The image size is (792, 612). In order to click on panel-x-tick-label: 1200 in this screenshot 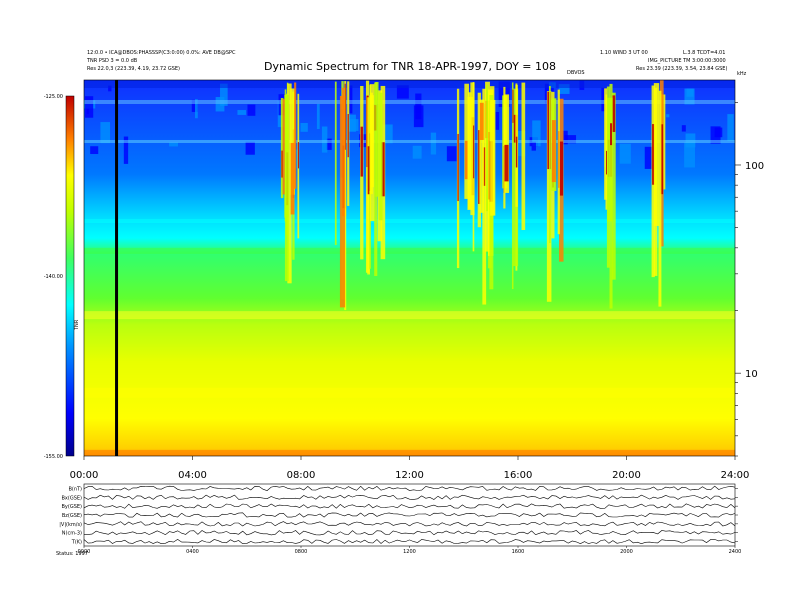, I will do `click(409, 552)`.